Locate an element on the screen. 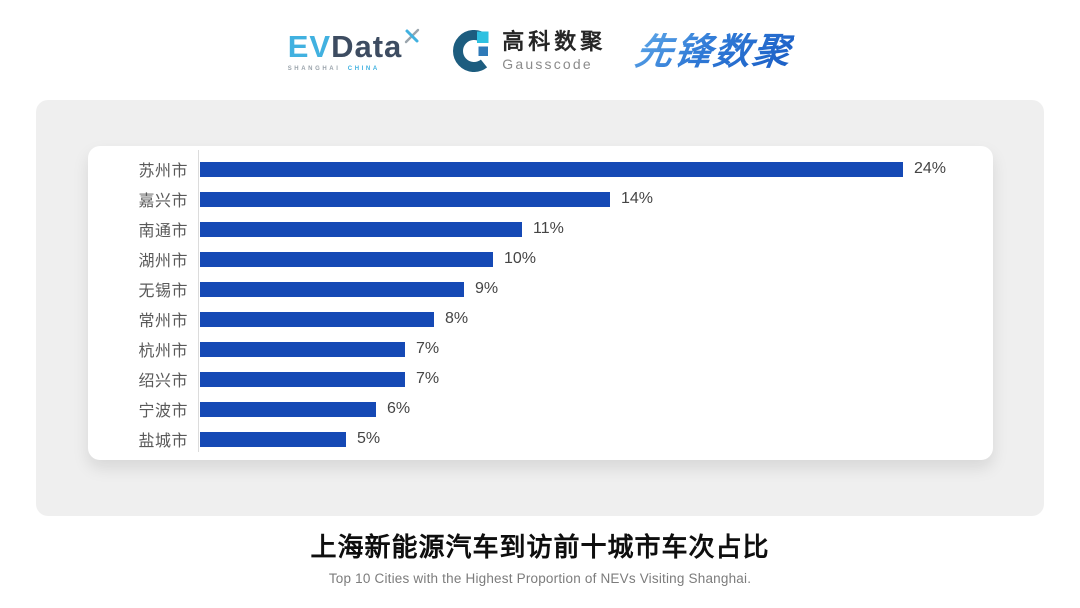  category-label: 嘉兴市 is located at coordinates (163, 201).